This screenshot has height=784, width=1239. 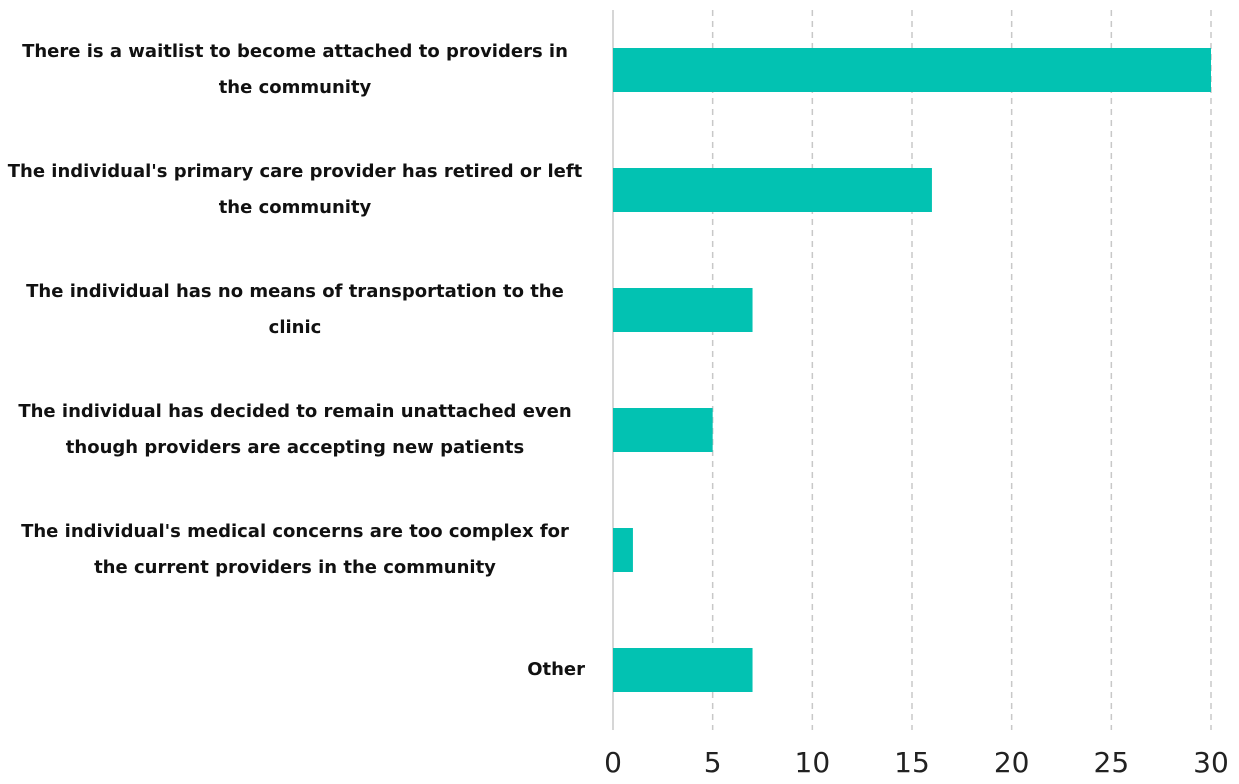 I want to click on y-tick-label-box: Other, so click(x=292, y=670).